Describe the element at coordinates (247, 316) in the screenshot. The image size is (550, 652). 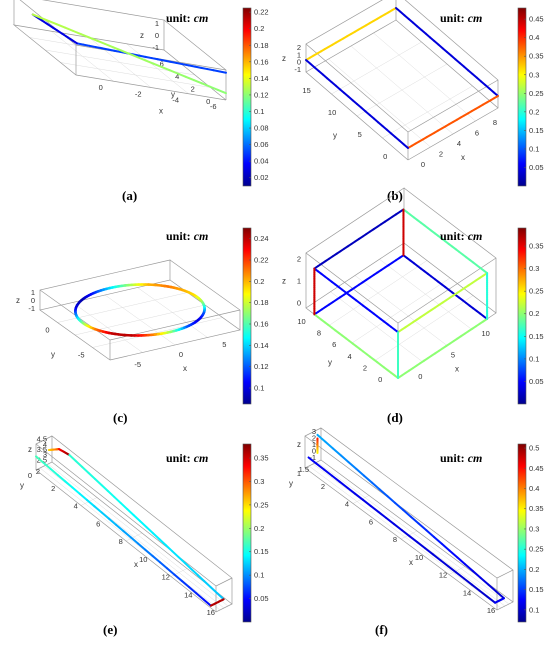
I see `colorbar-frame` at that location.